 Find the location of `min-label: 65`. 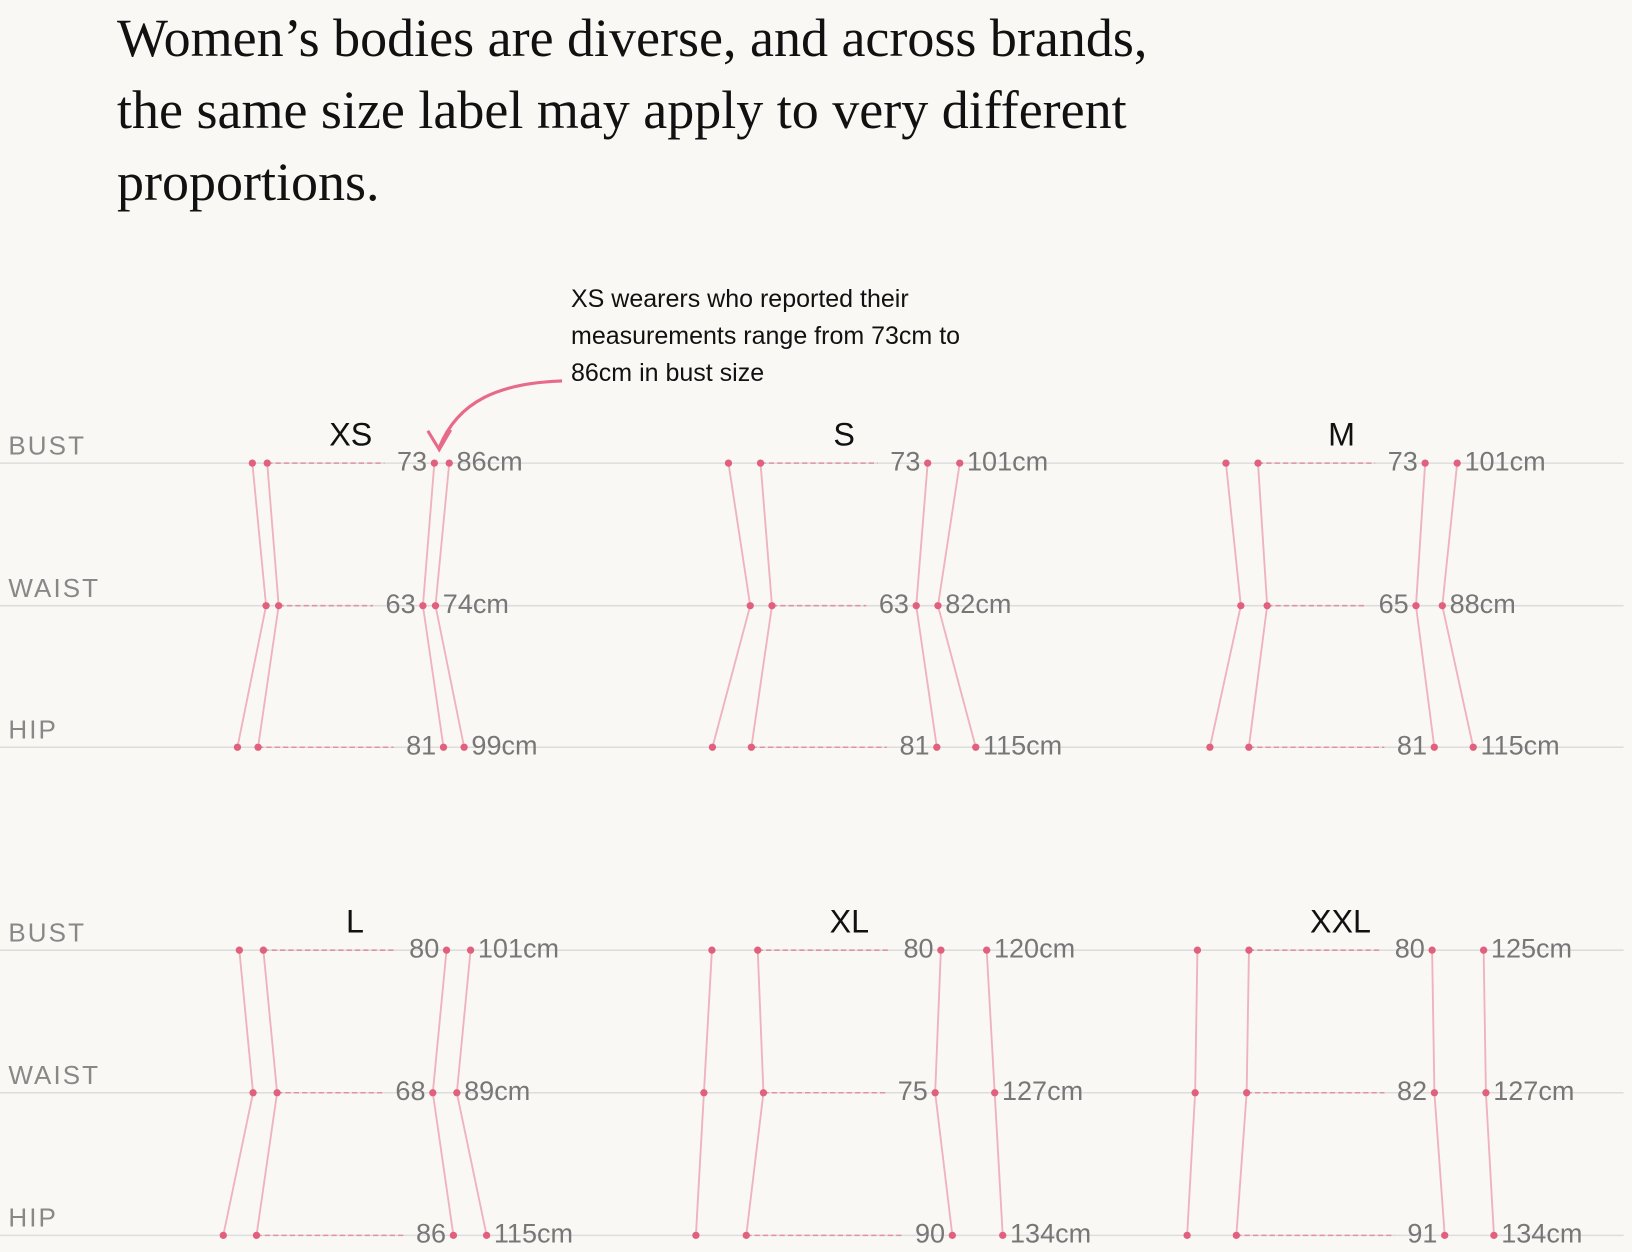

min-label: 65 is located at coordinates (1394, 604).